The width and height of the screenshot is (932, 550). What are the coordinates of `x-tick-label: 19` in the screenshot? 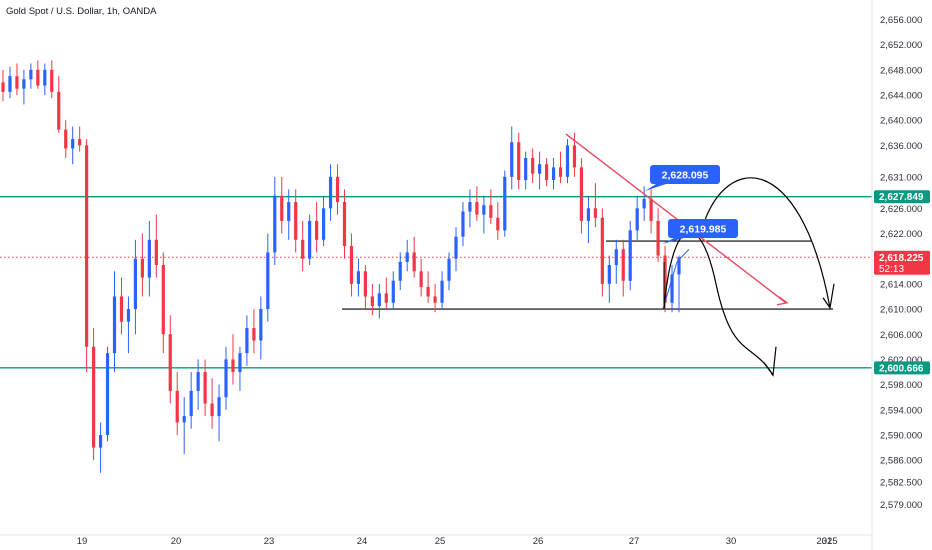 It's located at (82, 541).